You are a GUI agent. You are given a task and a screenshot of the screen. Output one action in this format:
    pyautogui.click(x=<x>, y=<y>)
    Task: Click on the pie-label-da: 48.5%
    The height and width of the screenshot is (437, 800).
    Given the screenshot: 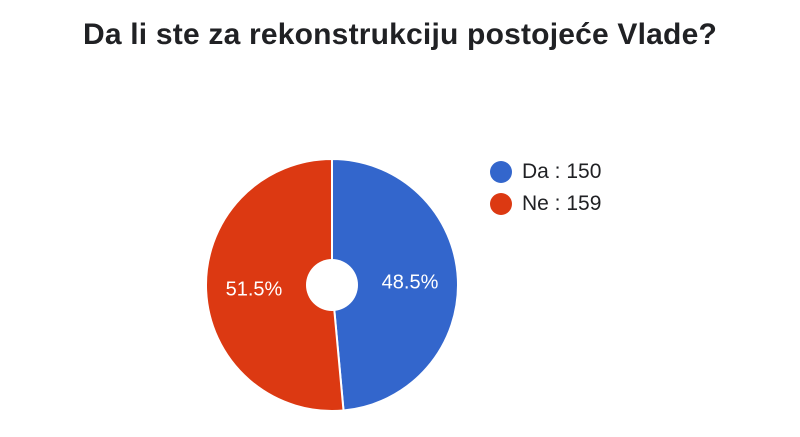 What is the action you would take?
    pyautogui.click(x=410, y=282)
    